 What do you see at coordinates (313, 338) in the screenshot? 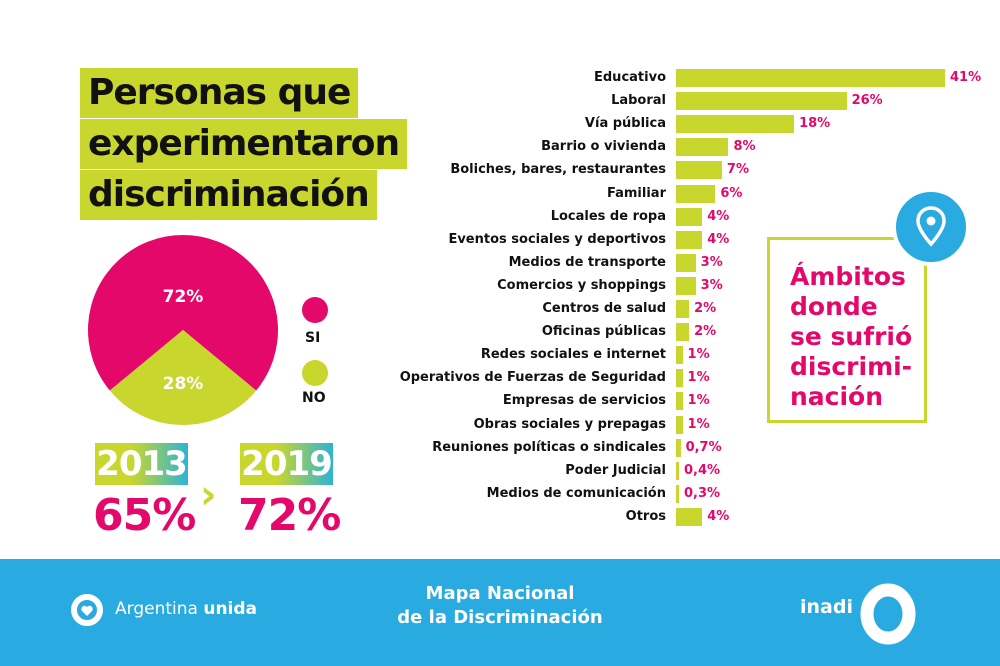
I see `legend-si-label: SI` at bounding box center [313, 338].